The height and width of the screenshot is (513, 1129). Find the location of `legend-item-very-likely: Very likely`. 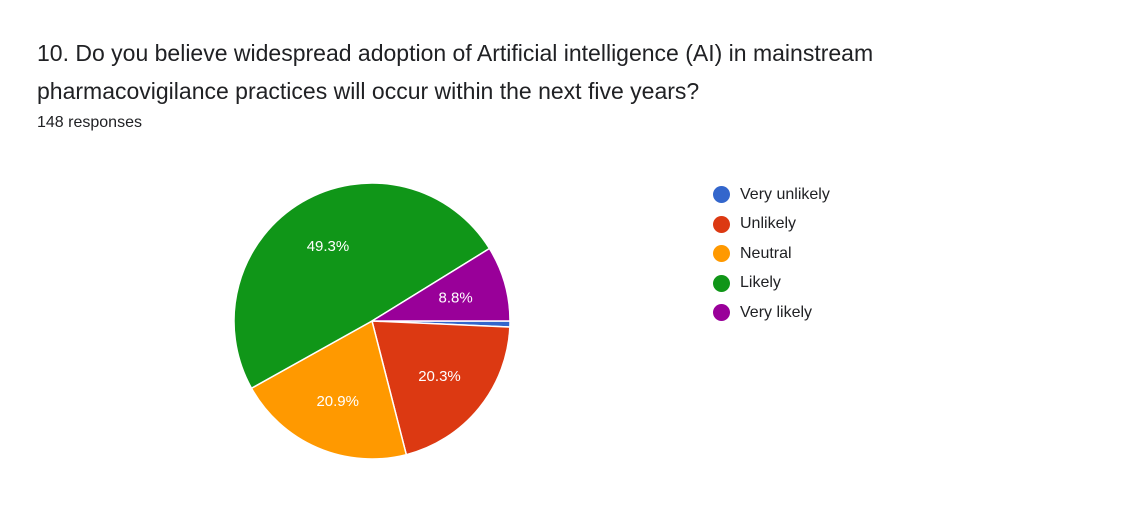

legend-item-very-likely: Very likely is located at coordinates (771, 313).